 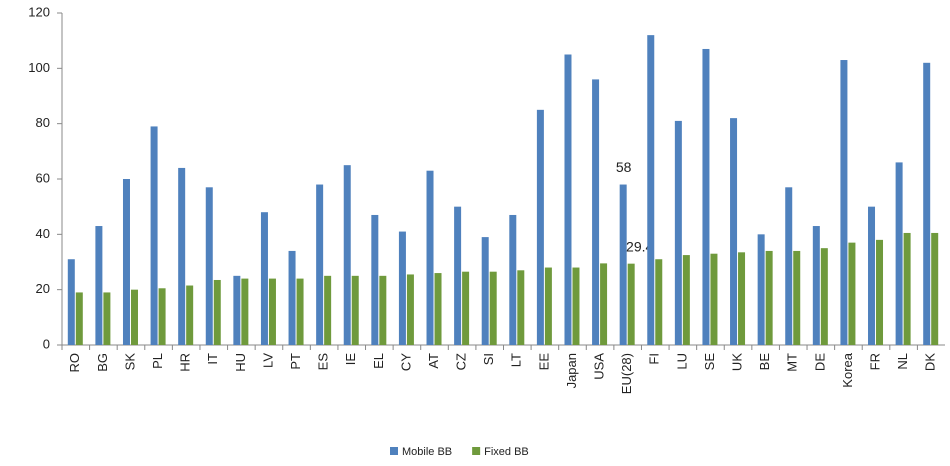 I want to click on x-tick-label: CZ, so click(x=461, y=361).